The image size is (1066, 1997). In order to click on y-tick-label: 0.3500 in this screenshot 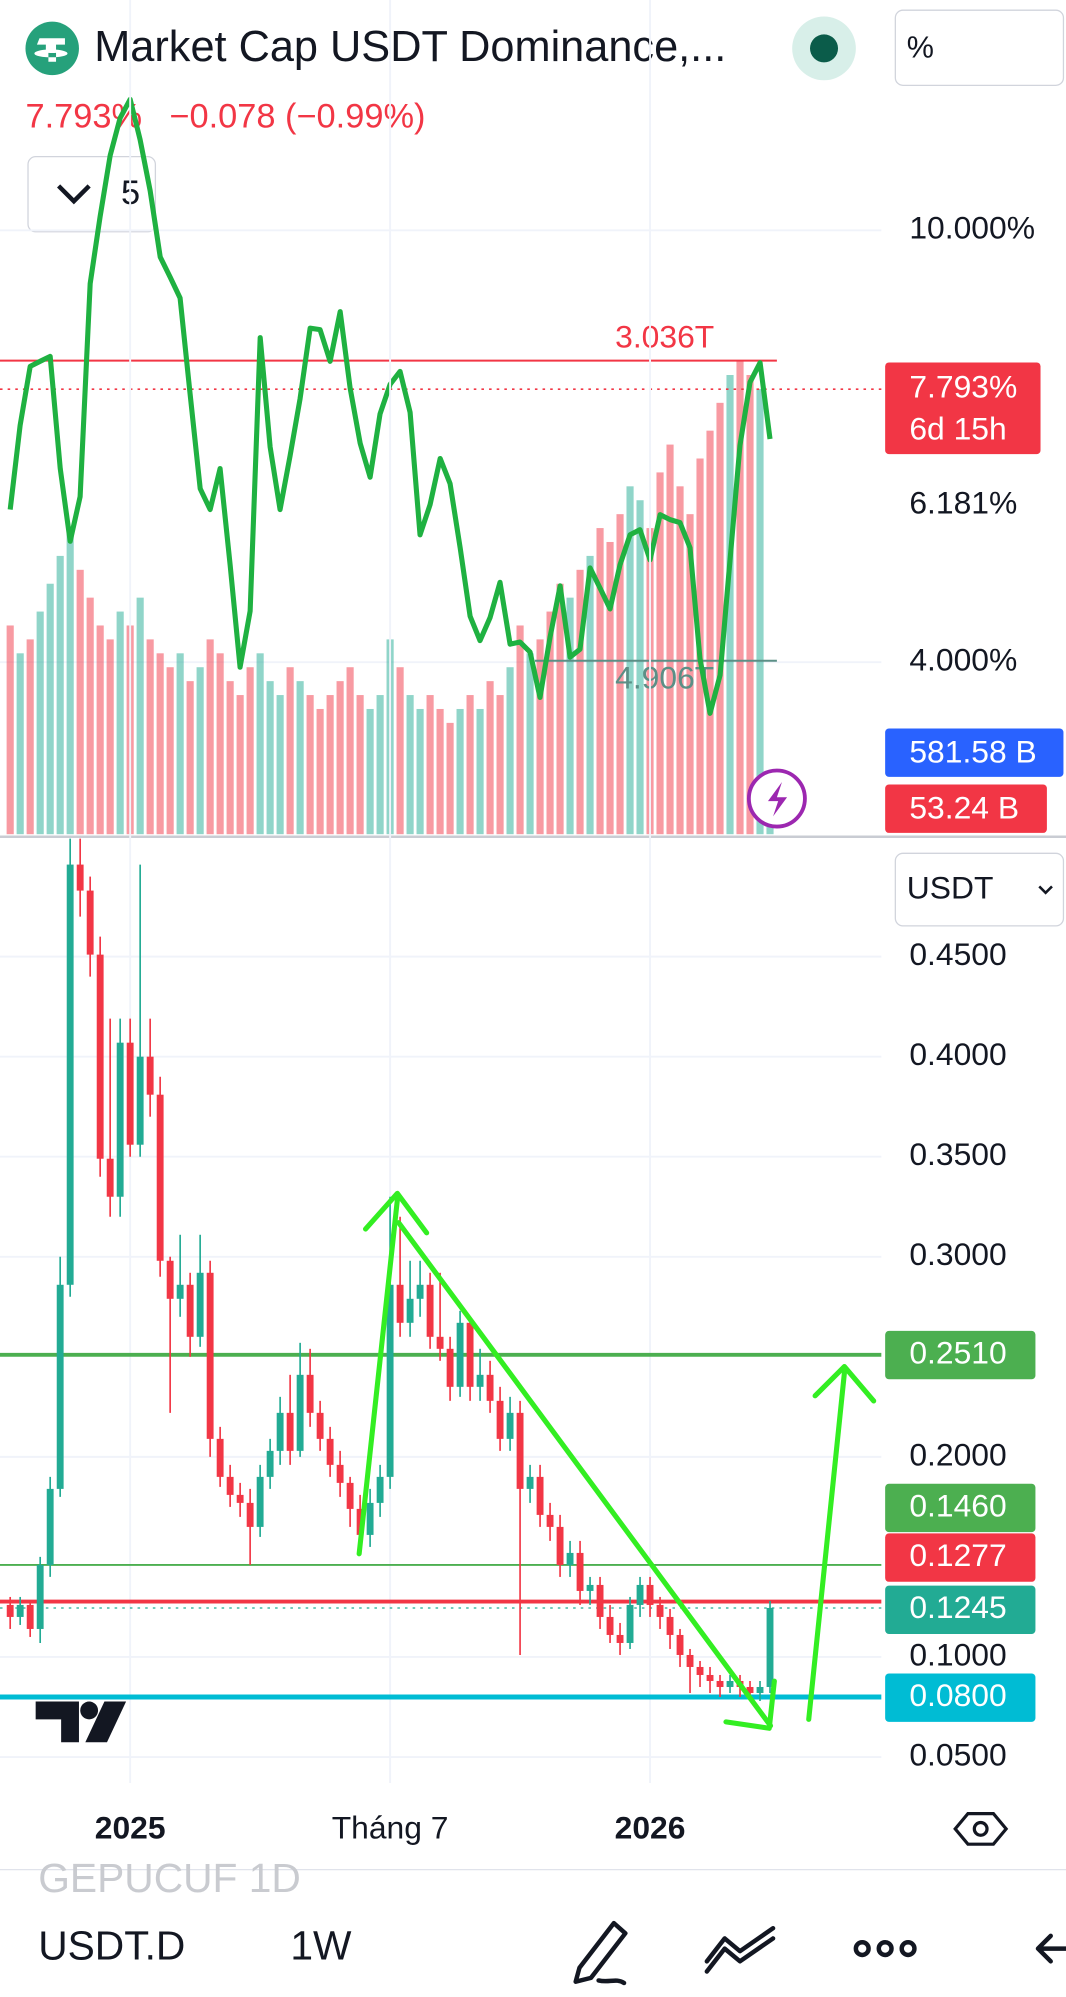, I will do `click(957, 1154)`.